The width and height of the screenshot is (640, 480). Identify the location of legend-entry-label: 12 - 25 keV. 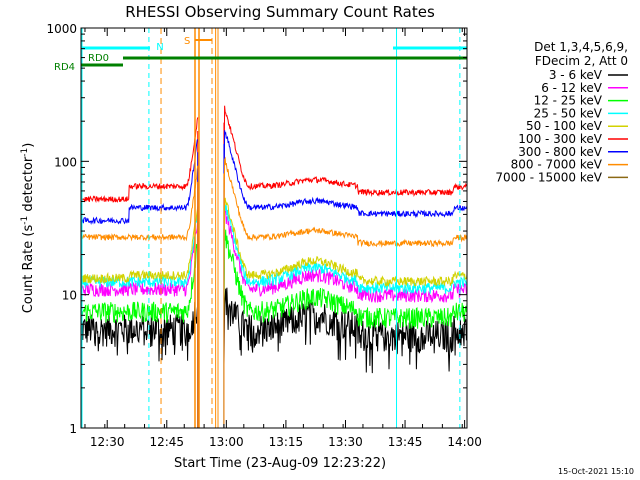
(568, 101).